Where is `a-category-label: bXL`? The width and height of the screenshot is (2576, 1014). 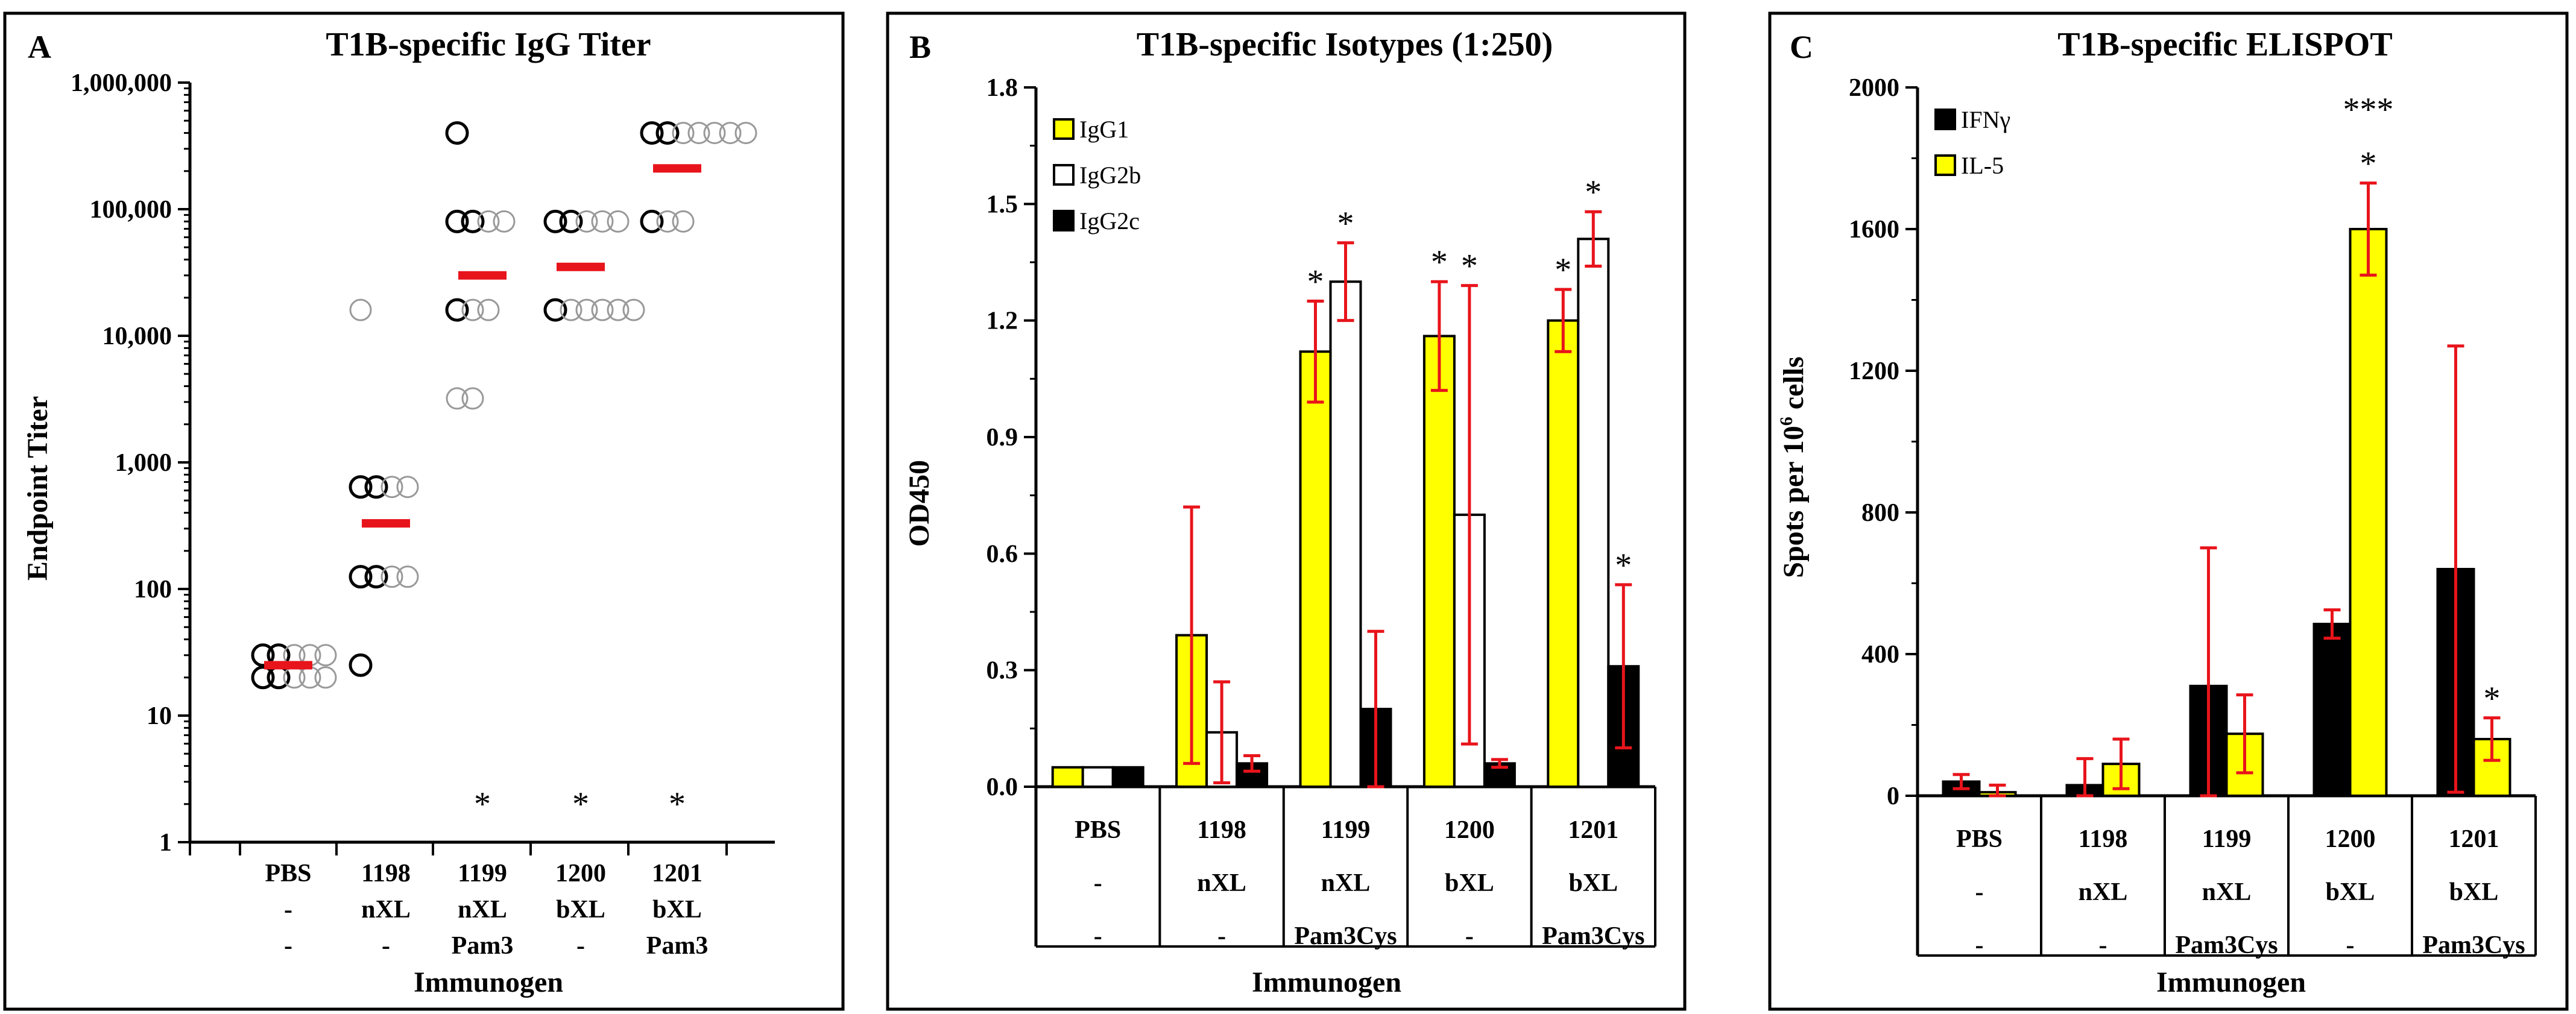
a-category-label: bXL is located at coordinates (580, 910).